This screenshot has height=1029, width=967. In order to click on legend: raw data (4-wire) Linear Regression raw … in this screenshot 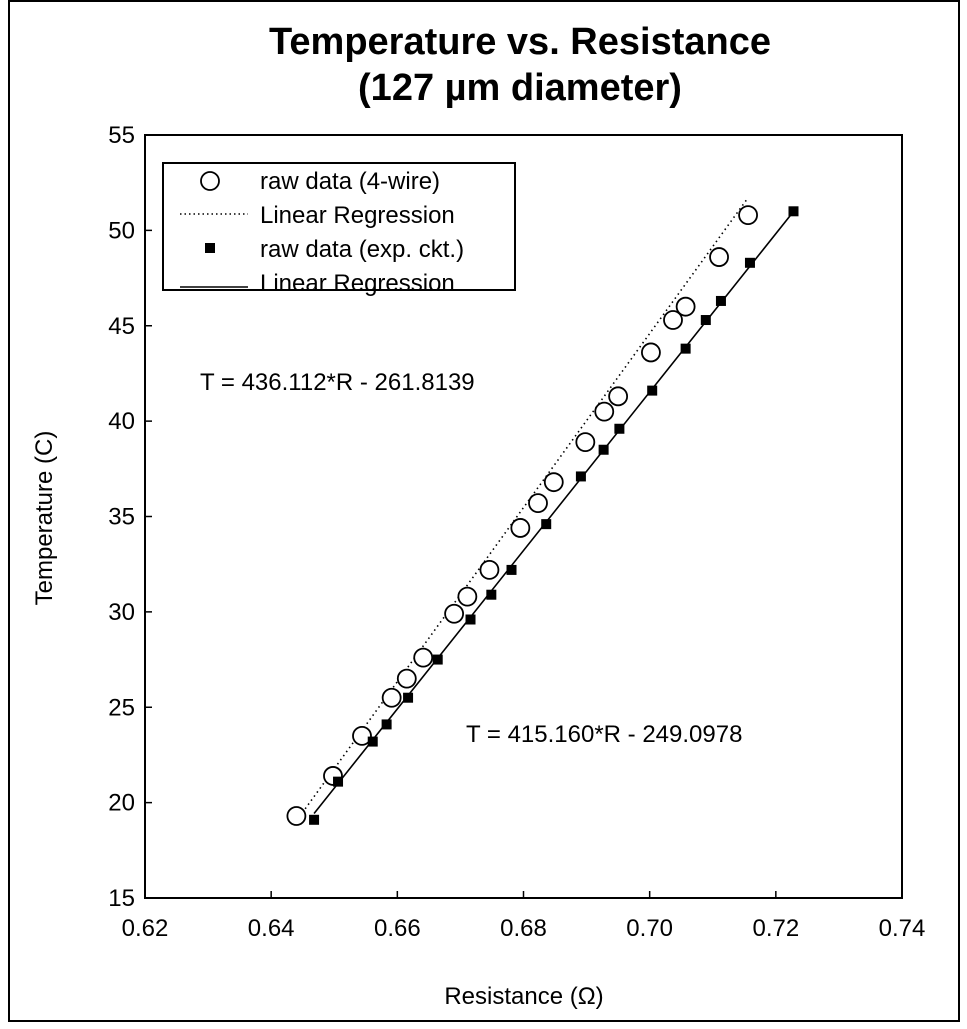, I will do `click(339, 229)`.